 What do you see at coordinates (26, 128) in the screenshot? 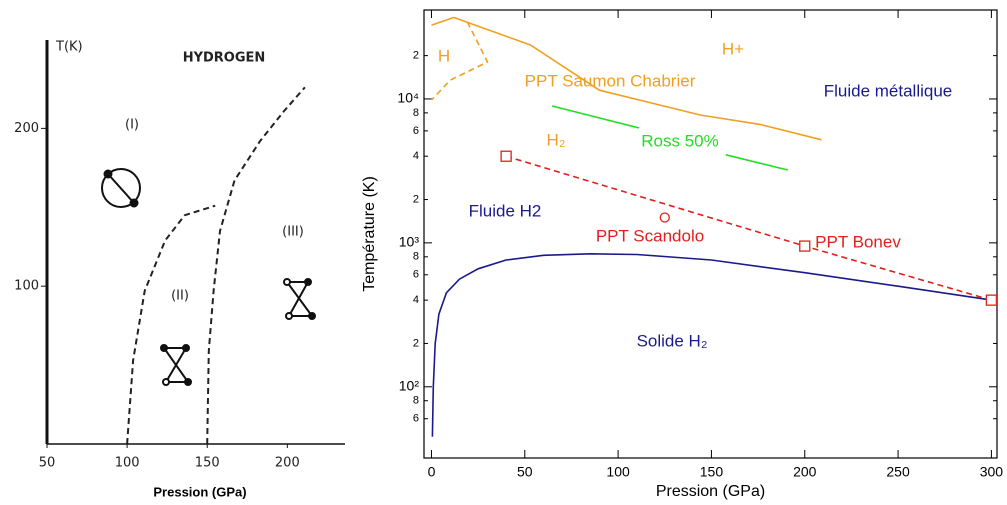
I see `y-tick-label: 200` at bounding box center [26, 128].